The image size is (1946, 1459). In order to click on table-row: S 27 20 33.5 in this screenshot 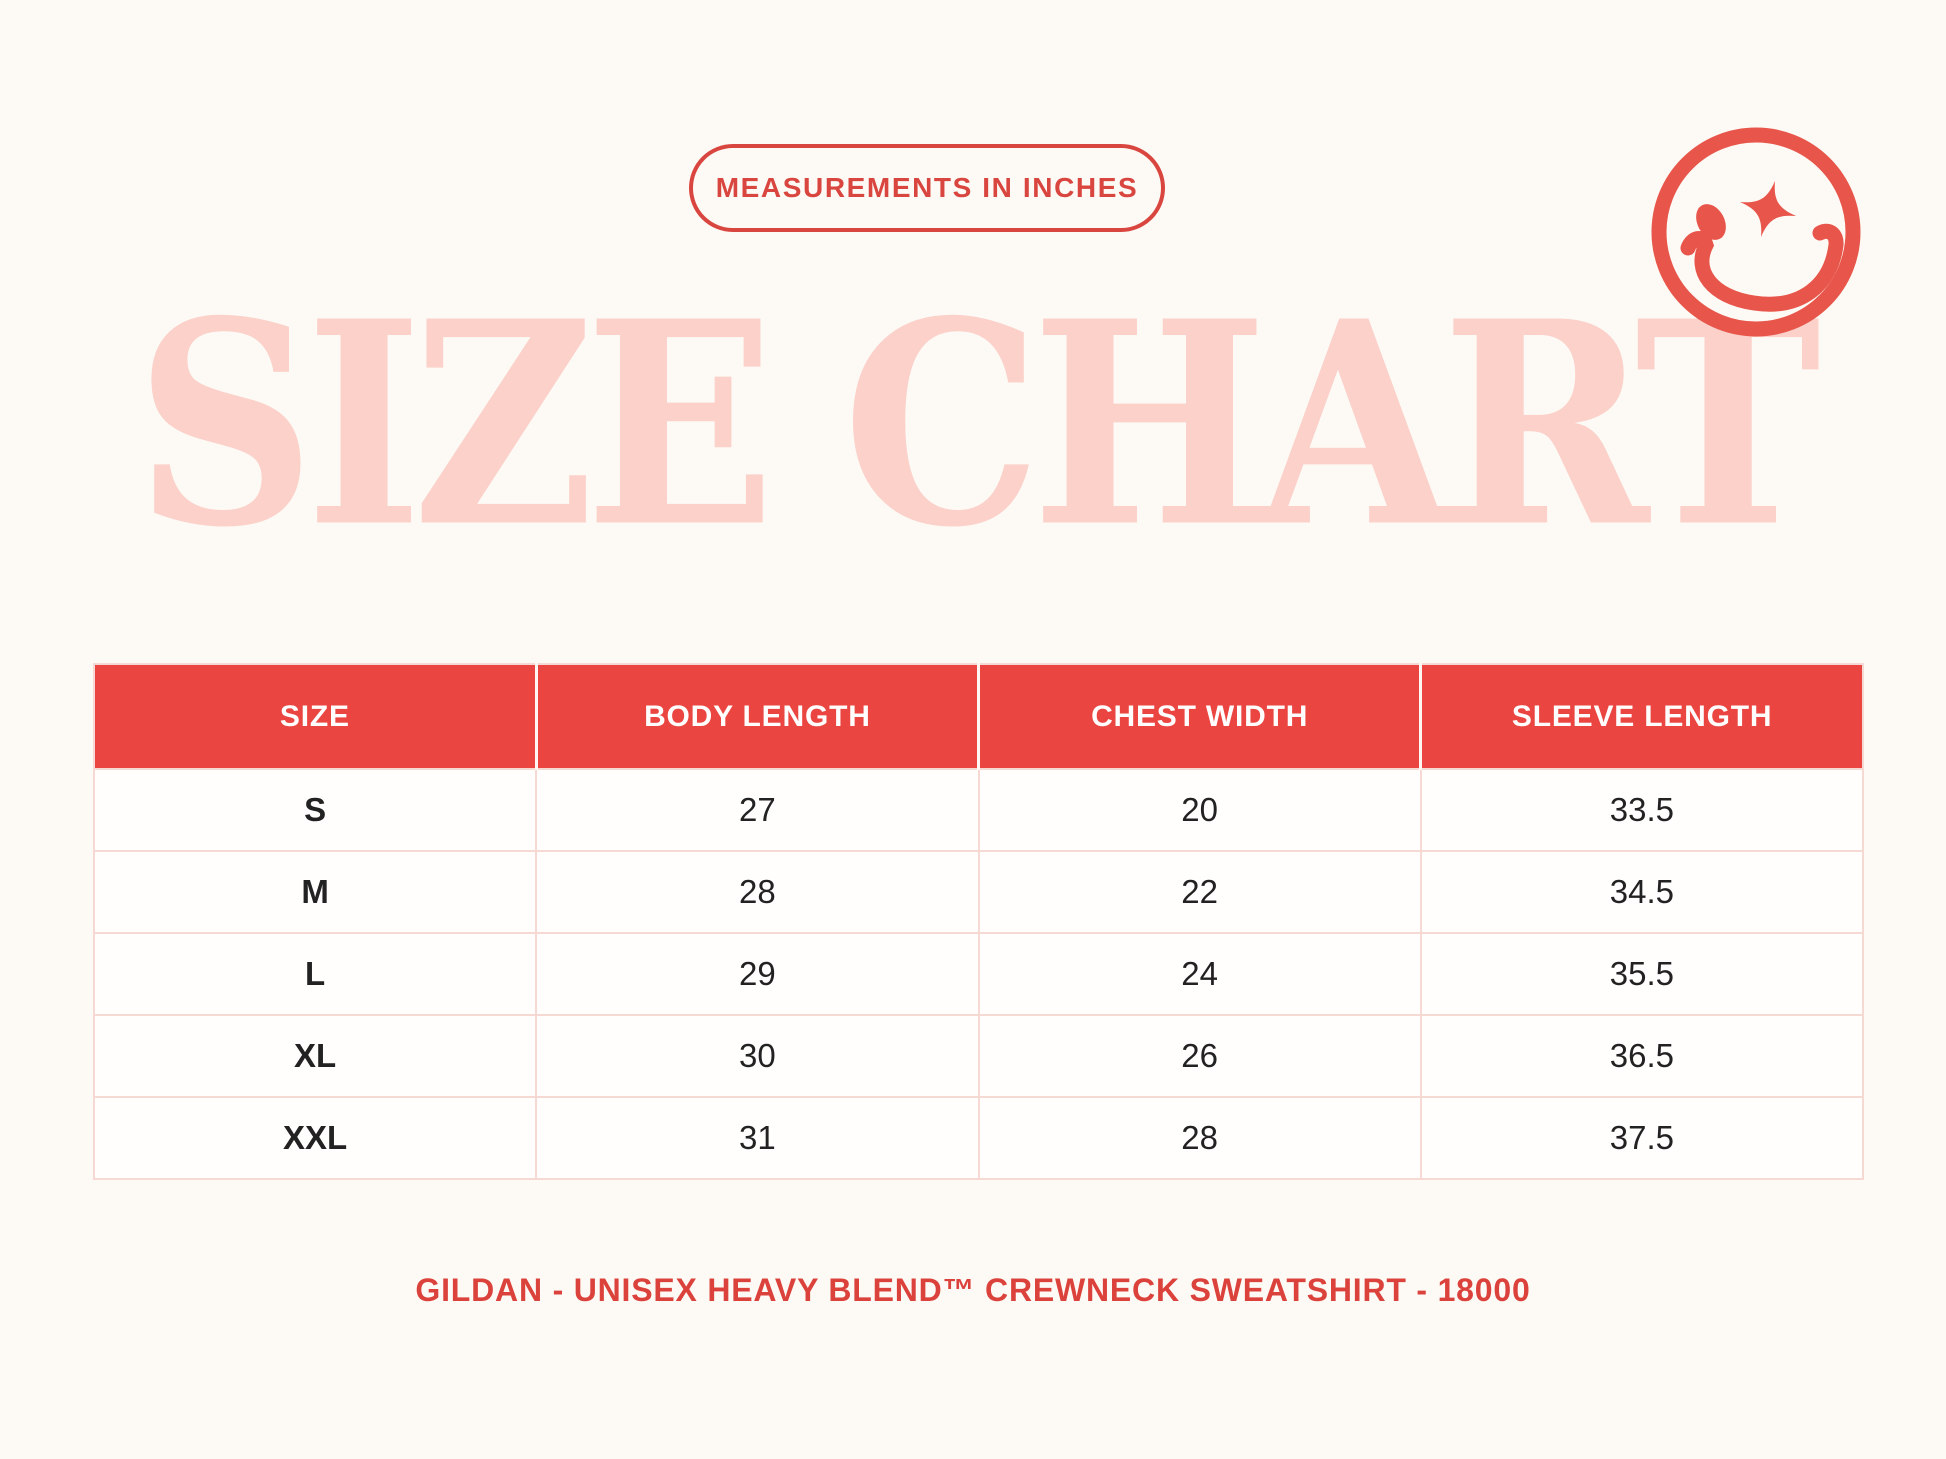, I will do `click(978, 810)`.